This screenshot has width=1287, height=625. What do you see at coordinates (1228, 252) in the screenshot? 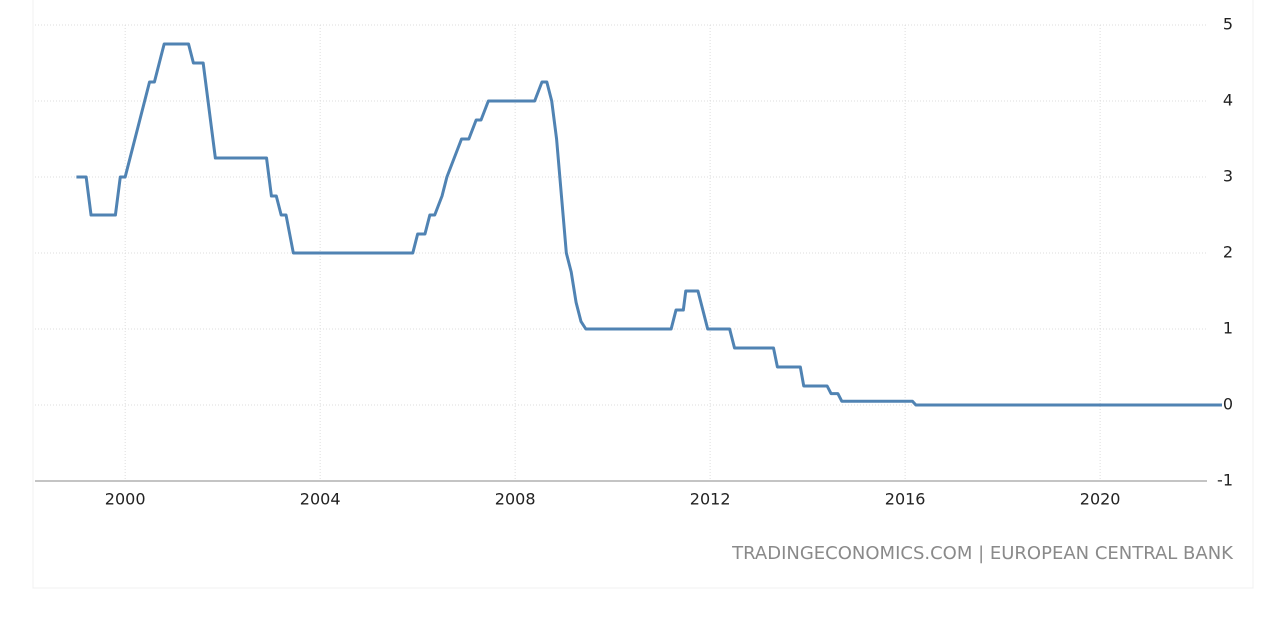
I see `y-tick-label: 2` at bounding box center [1228, 252].